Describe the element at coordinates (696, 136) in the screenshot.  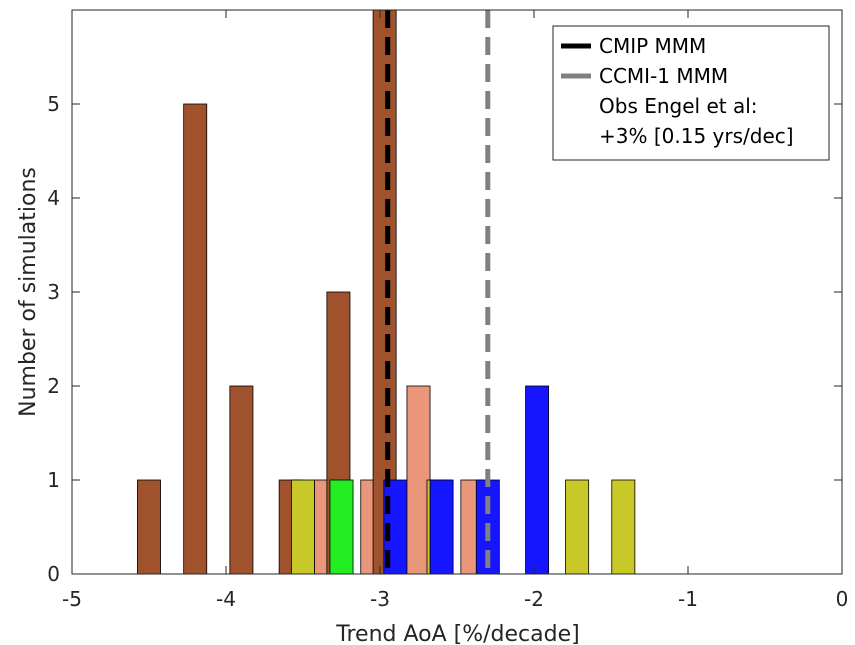
I see `legend-entry: +3% [0.15 yrs/dec]` at that location.